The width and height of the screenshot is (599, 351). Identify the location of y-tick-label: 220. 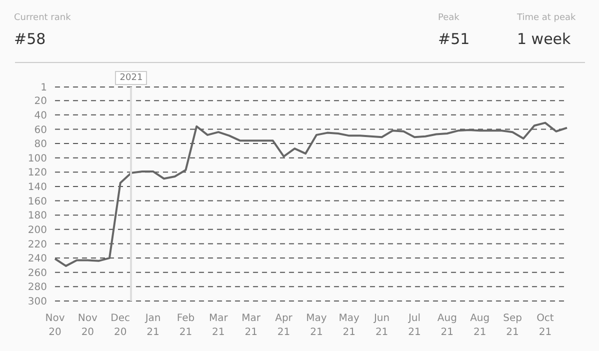
(37, 244).